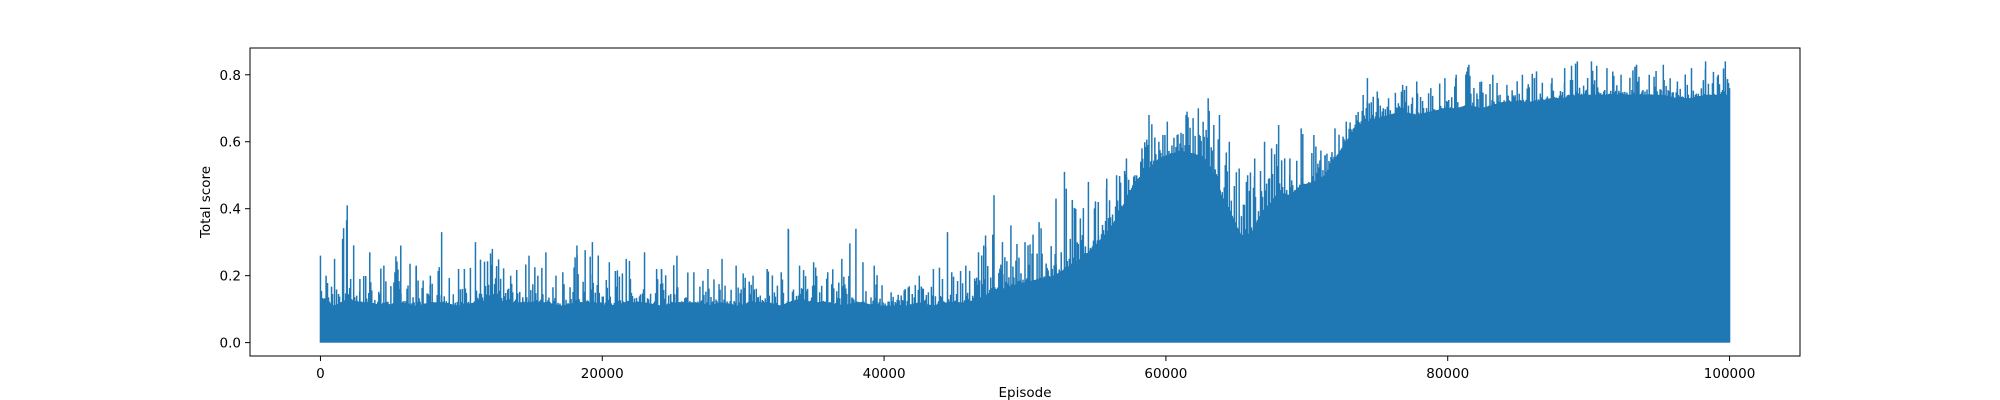  Describe the element at coordinates (230, 143) in the screenshot. I see `y-tick-label: 0.6` at that location.